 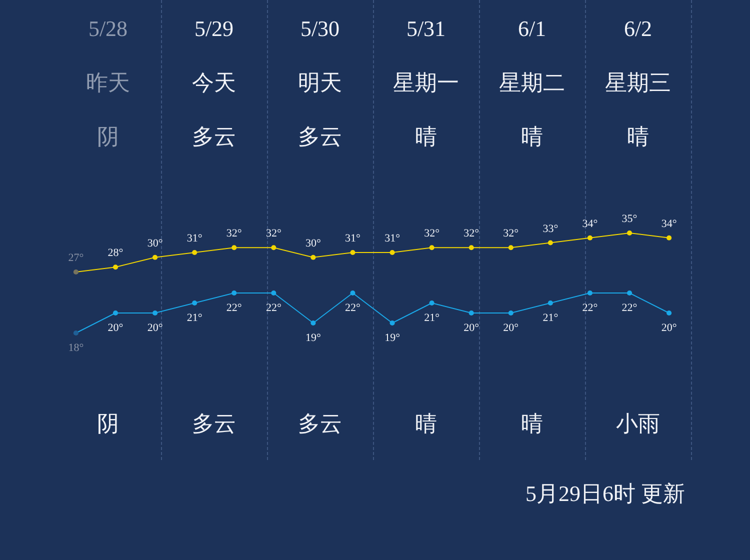 I want to click on data-label: 35°, so click(x=630, y=219).